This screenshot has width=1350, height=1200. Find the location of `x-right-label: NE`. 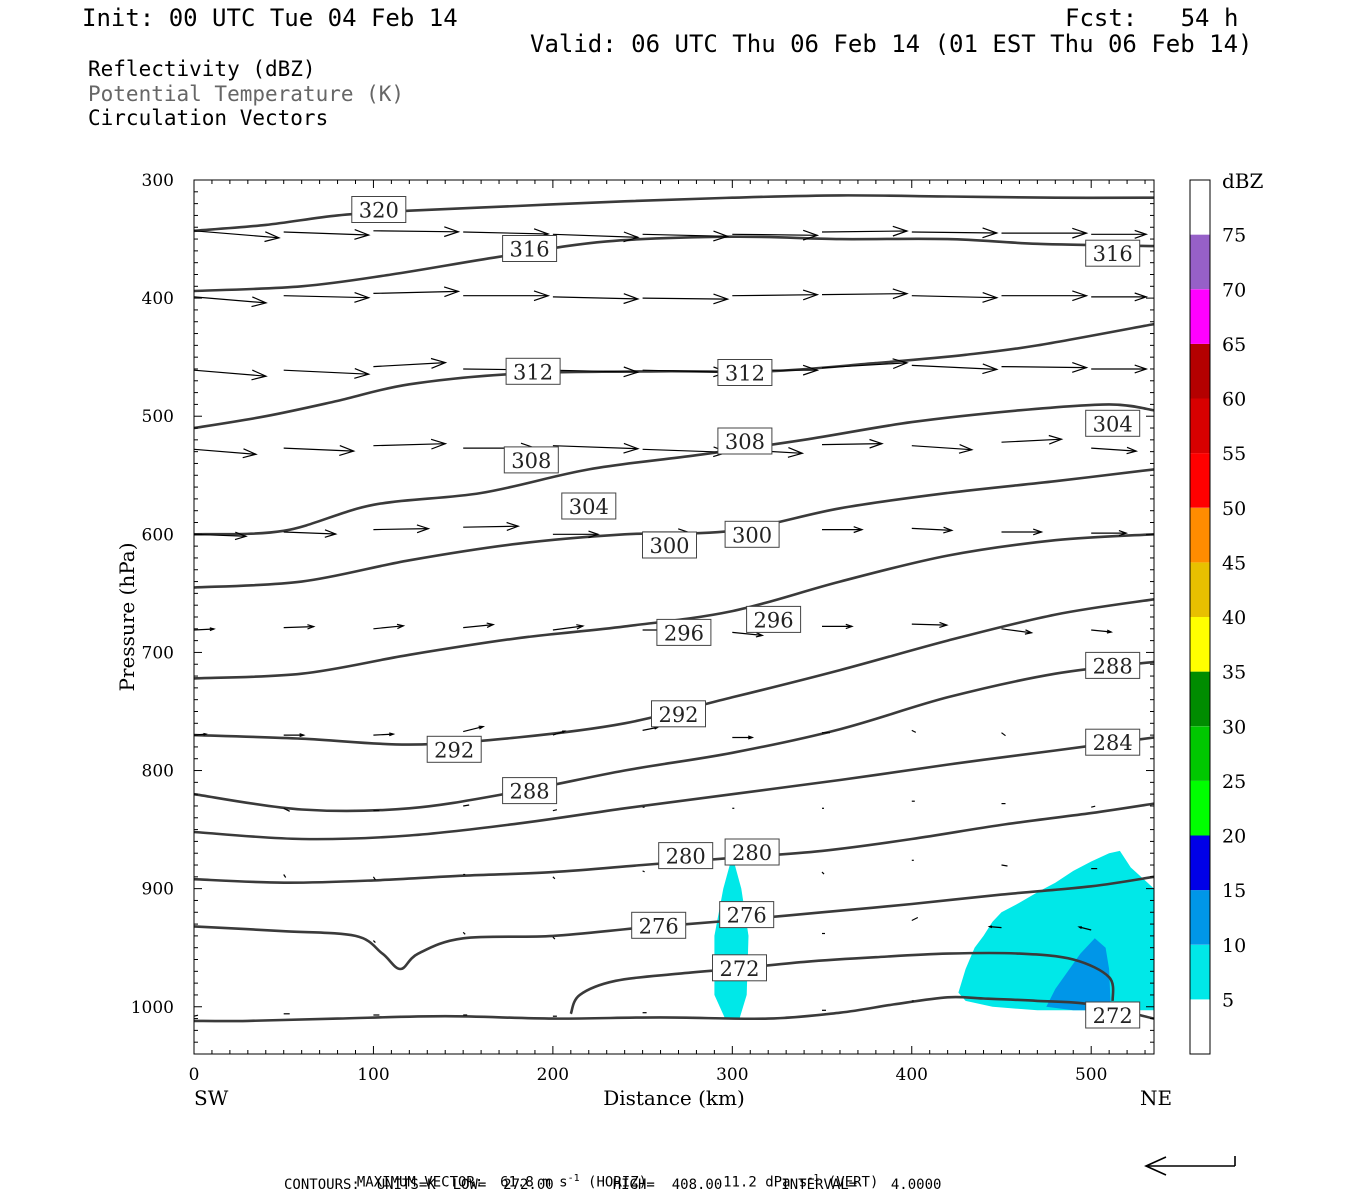

x-right-label: NE is located at coordinates (1156, 1098).